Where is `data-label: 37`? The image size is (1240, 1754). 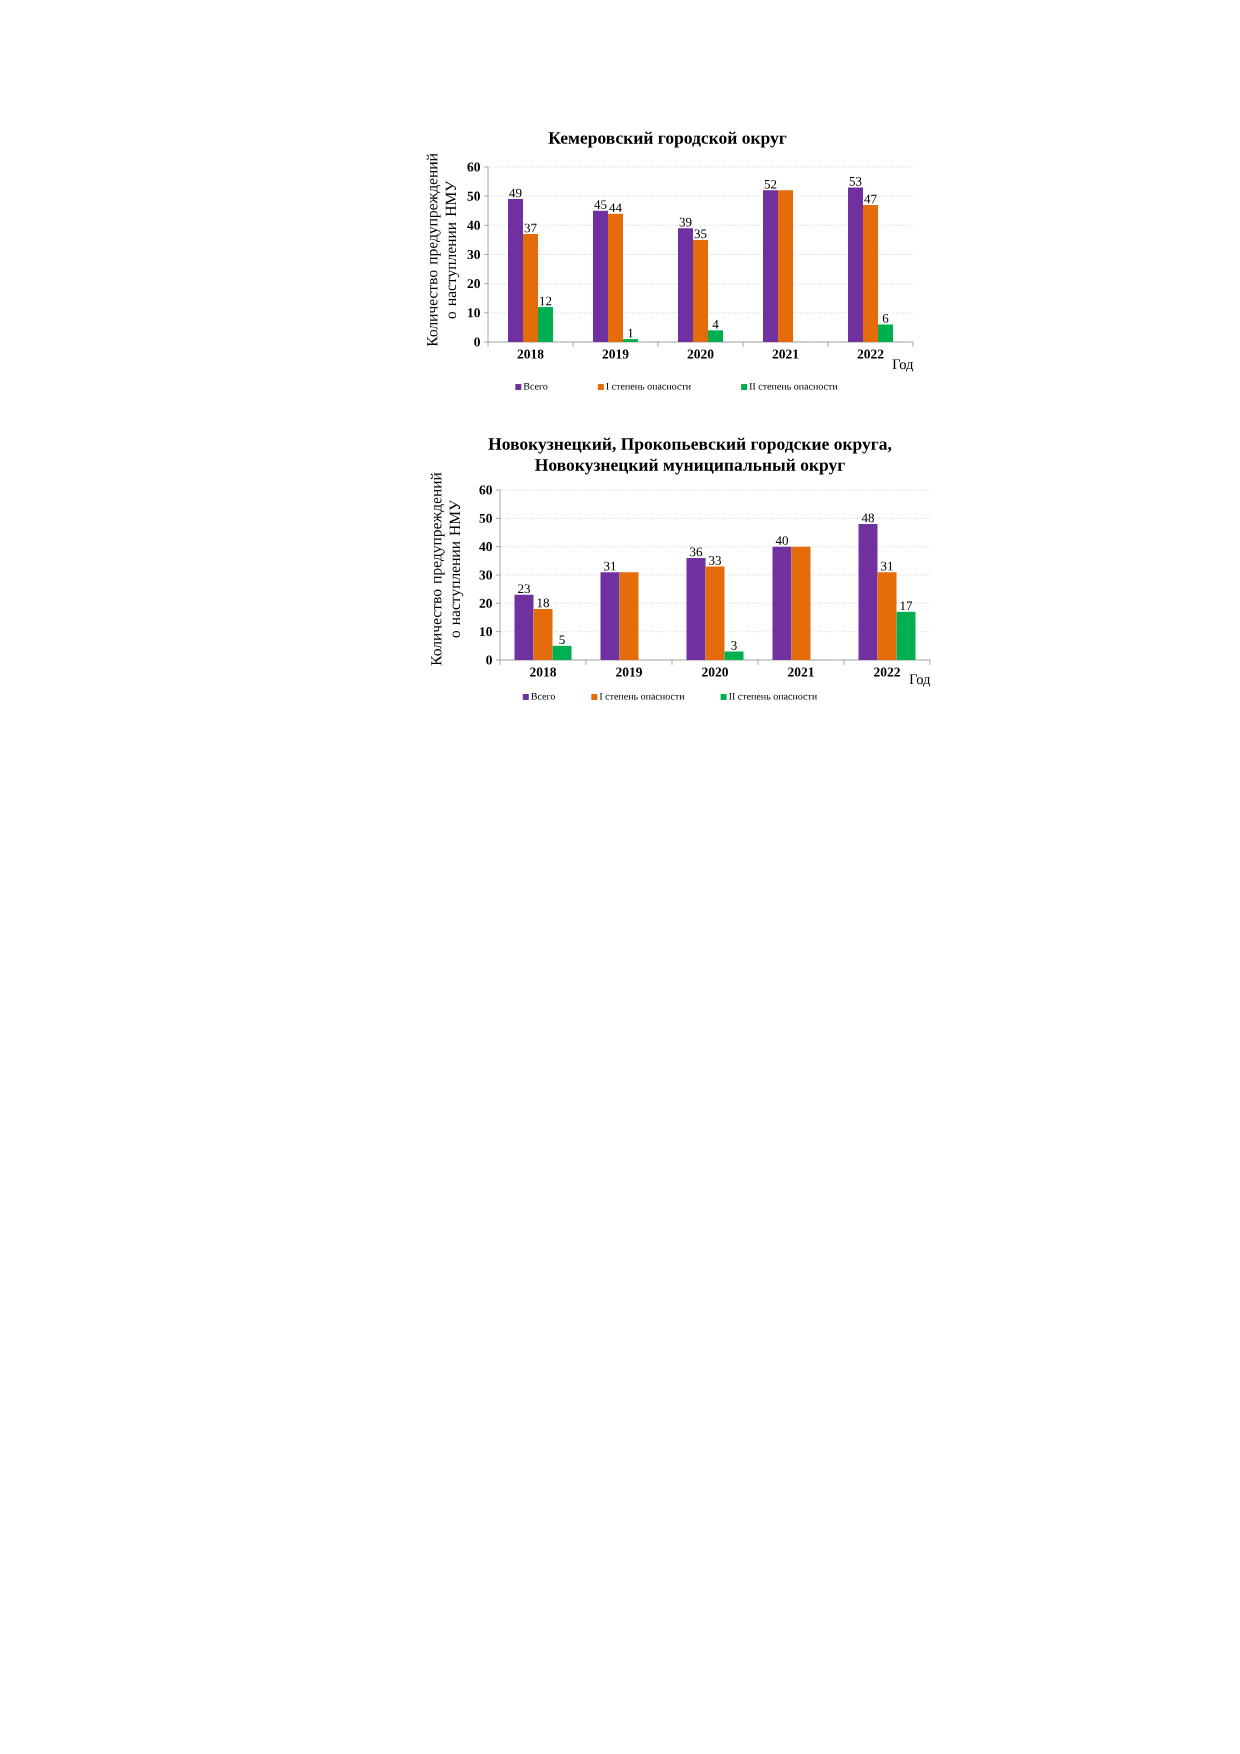 data-label: 37 is located at coordinates (530, 228).